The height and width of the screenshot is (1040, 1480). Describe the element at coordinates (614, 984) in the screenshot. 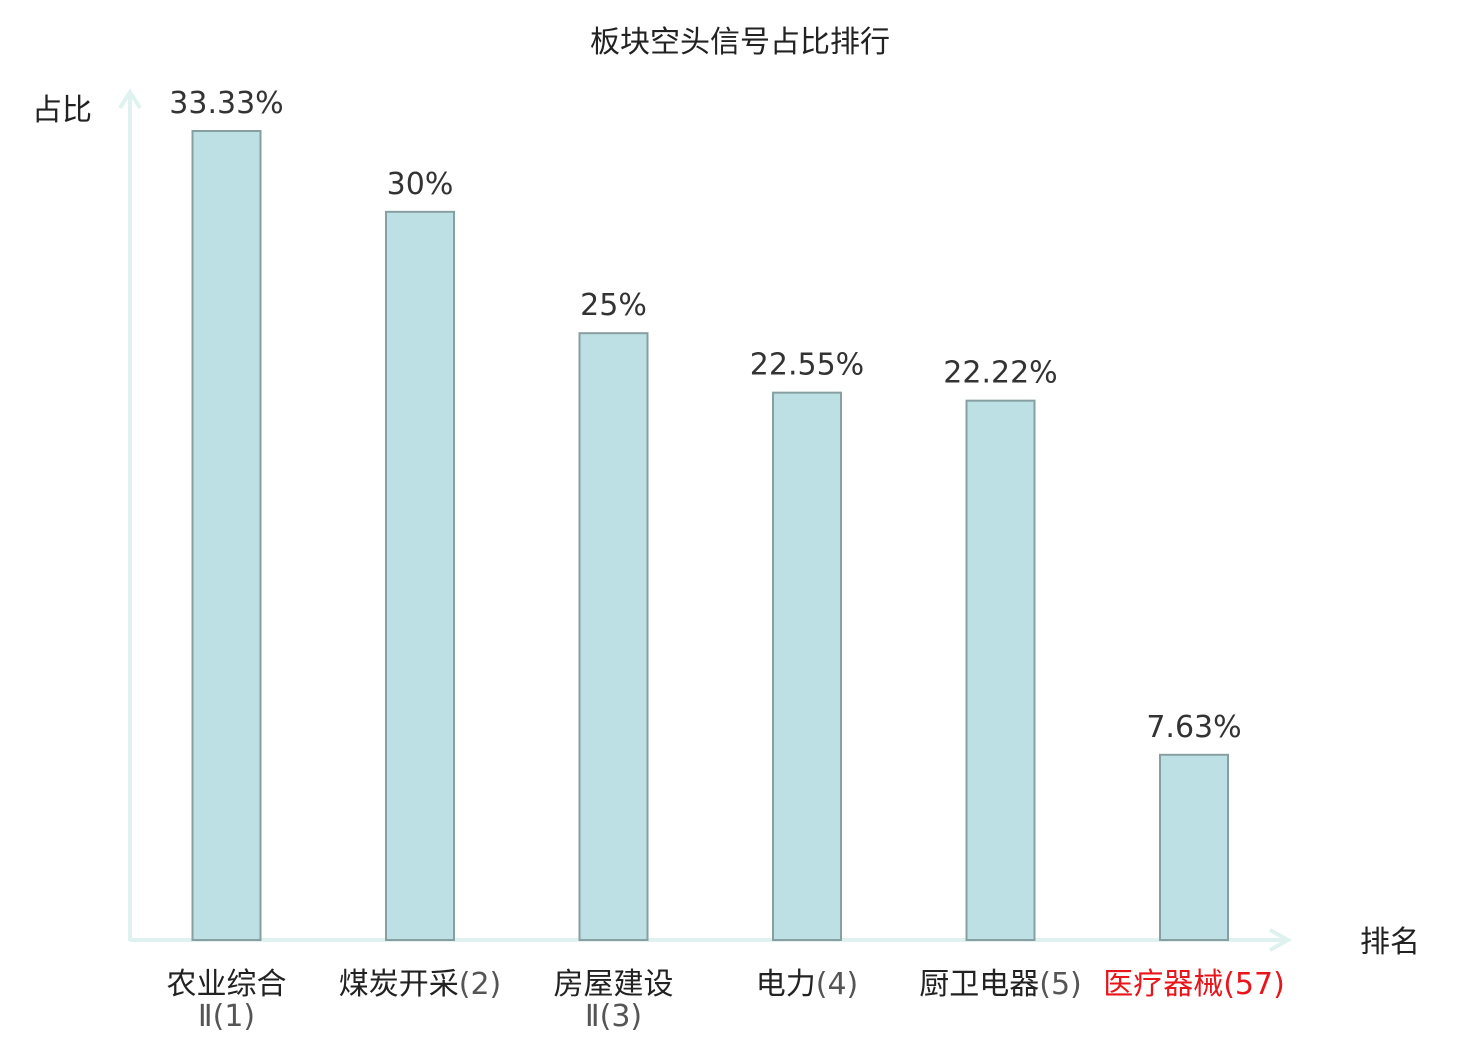

I see `category-label: 房屋建设` at that location.